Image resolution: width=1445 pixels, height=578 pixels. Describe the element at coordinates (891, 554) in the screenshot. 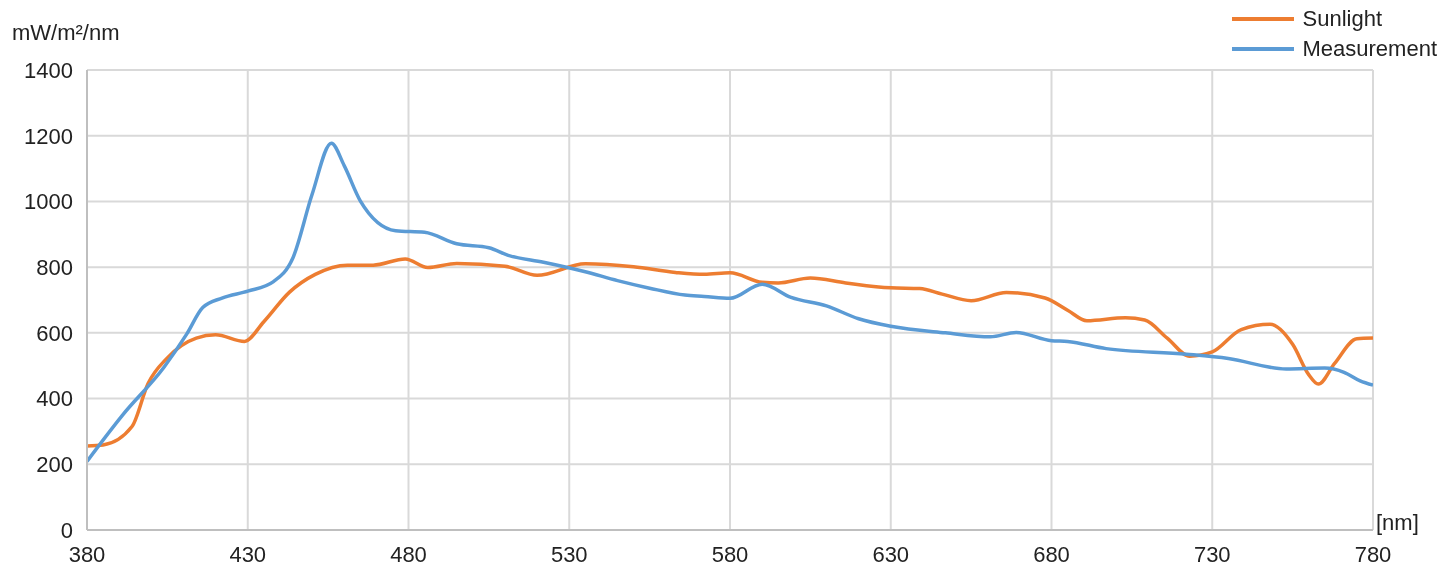

I see `x-tick-label: 630` at that location.